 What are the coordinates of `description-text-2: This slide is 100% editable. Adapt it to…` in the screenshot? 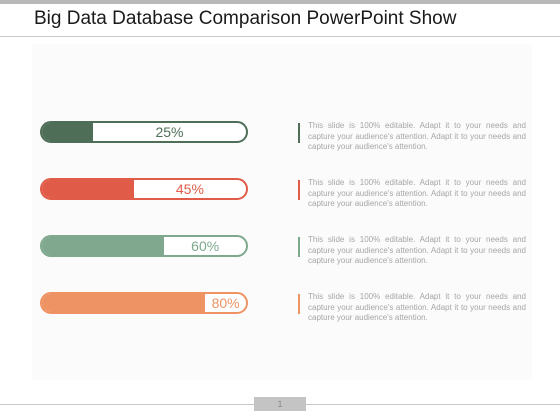 It's located at (417, 193).